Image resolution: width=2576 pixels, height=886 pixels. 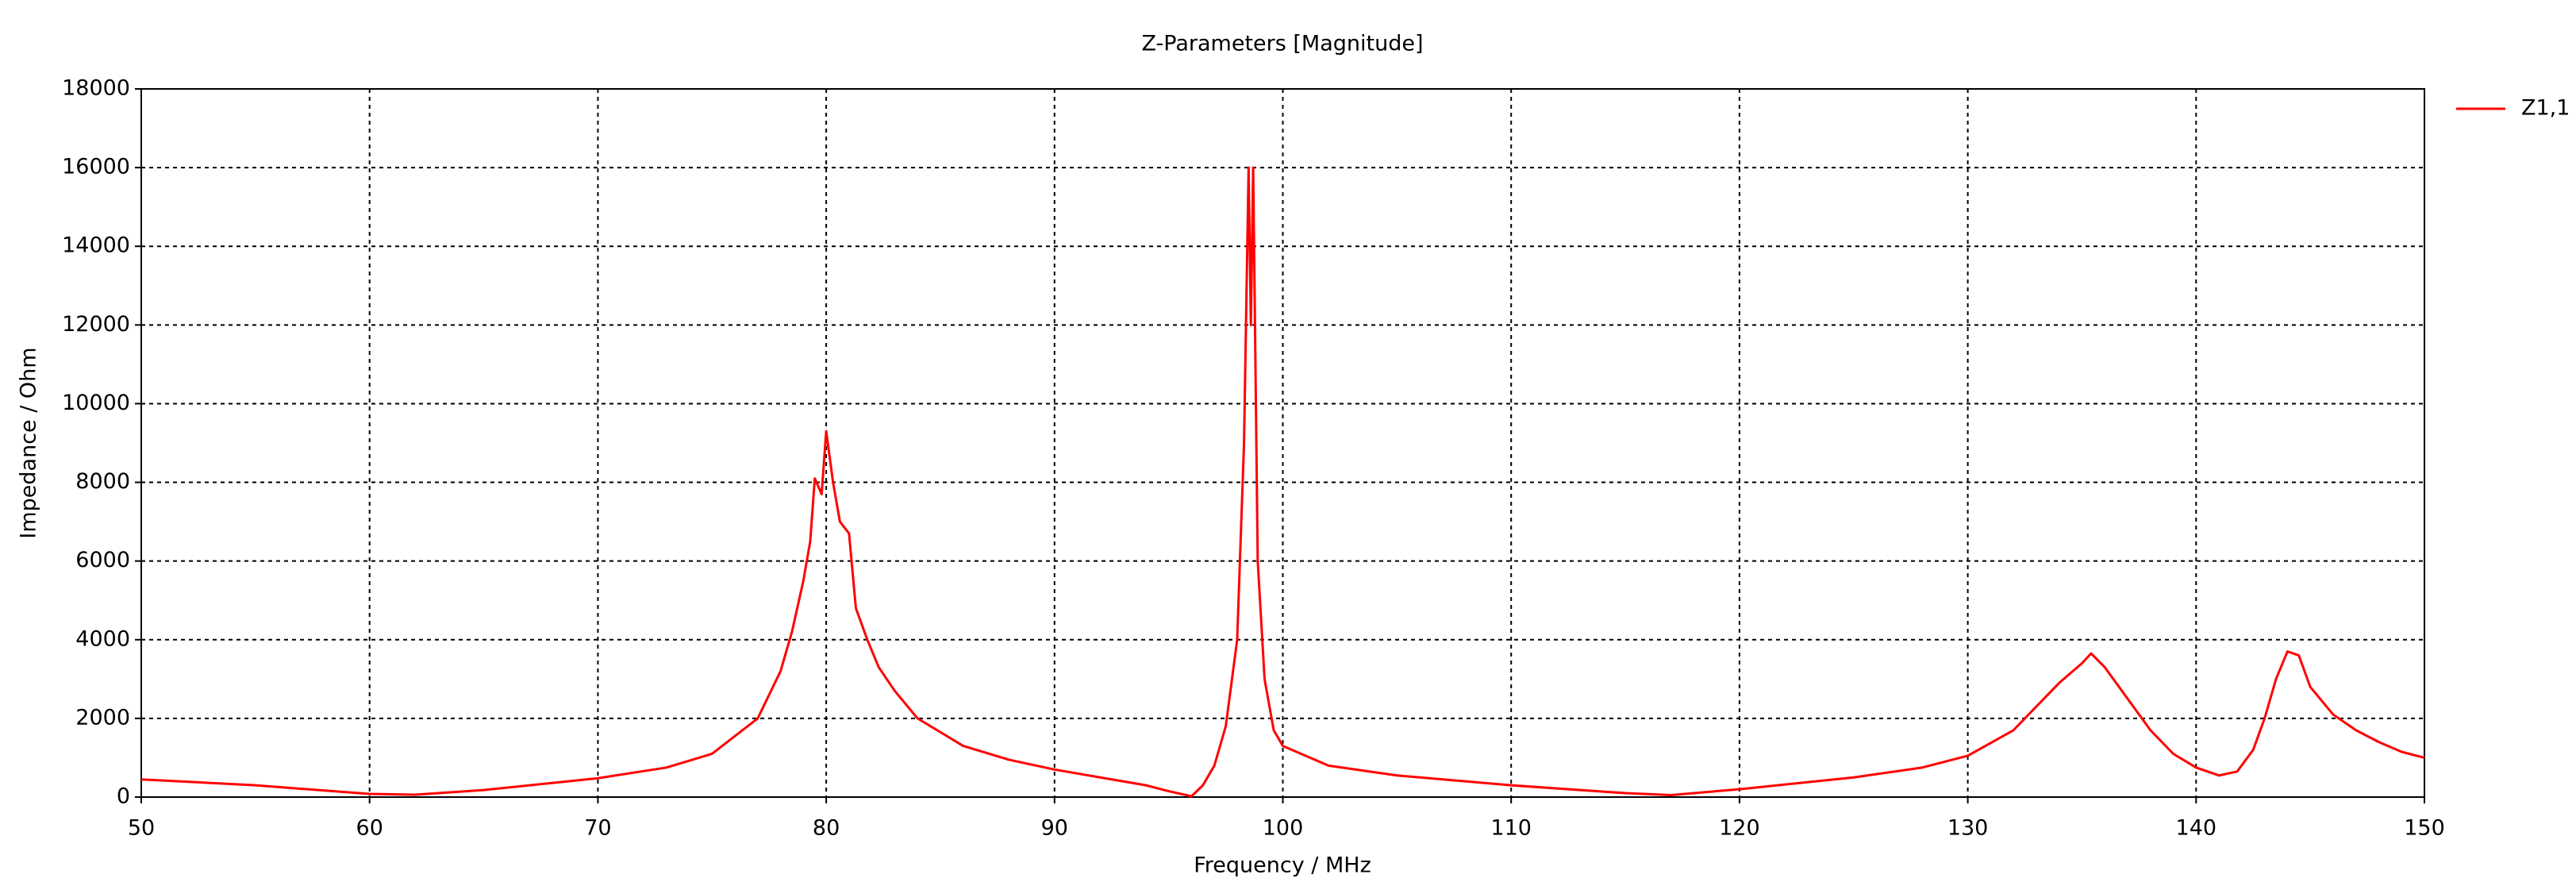 I want to click on x-tick-label: 110, so click(x=1511, y=828).